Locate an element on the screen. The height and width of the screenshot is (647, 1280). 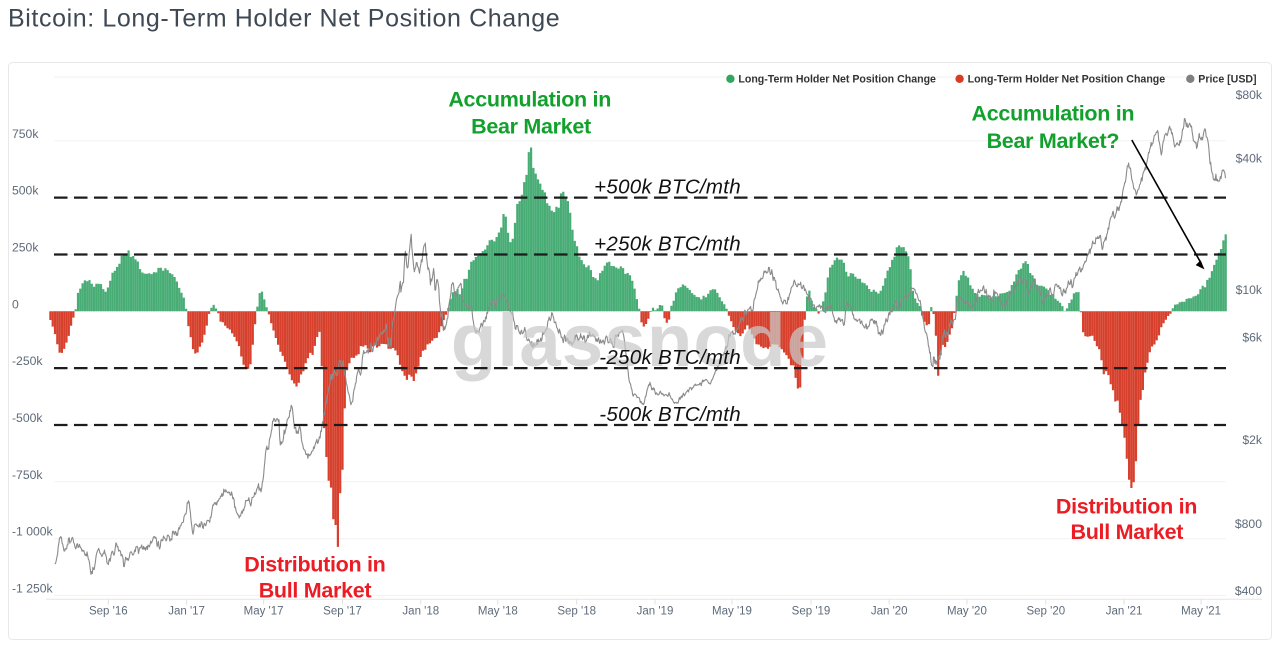
svg-text: Jan '17 is located at coordinates (186, 612).